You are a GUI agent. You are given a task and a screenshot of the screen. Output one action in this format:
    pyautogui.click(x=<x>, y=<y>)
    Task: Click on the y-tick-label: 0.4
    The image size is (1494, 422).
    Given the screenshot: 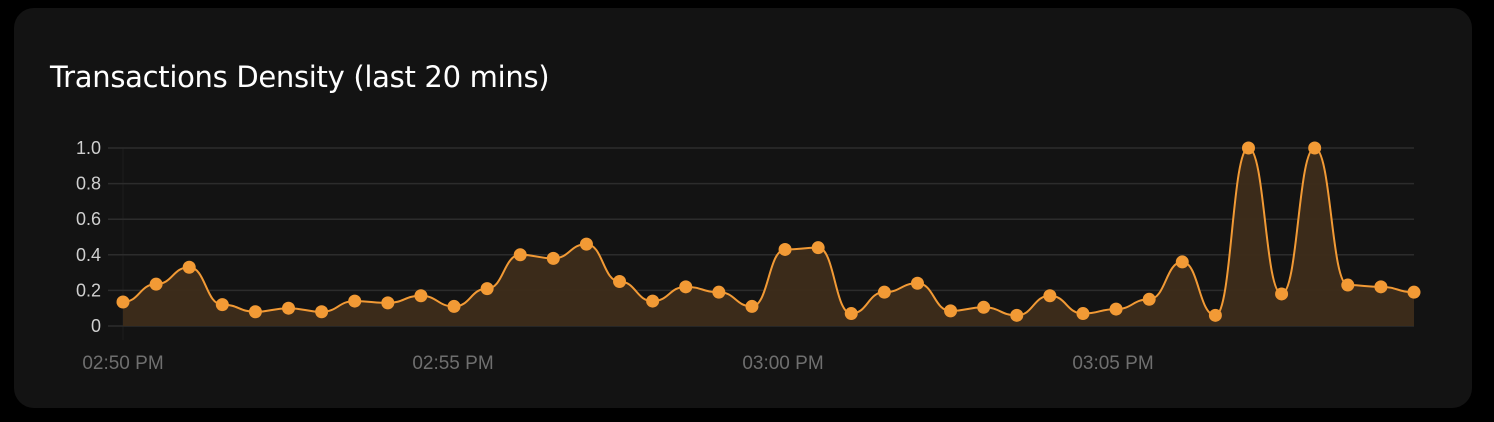 What is the action you would take?
    pyautogui.click(x=88, y=255)
    